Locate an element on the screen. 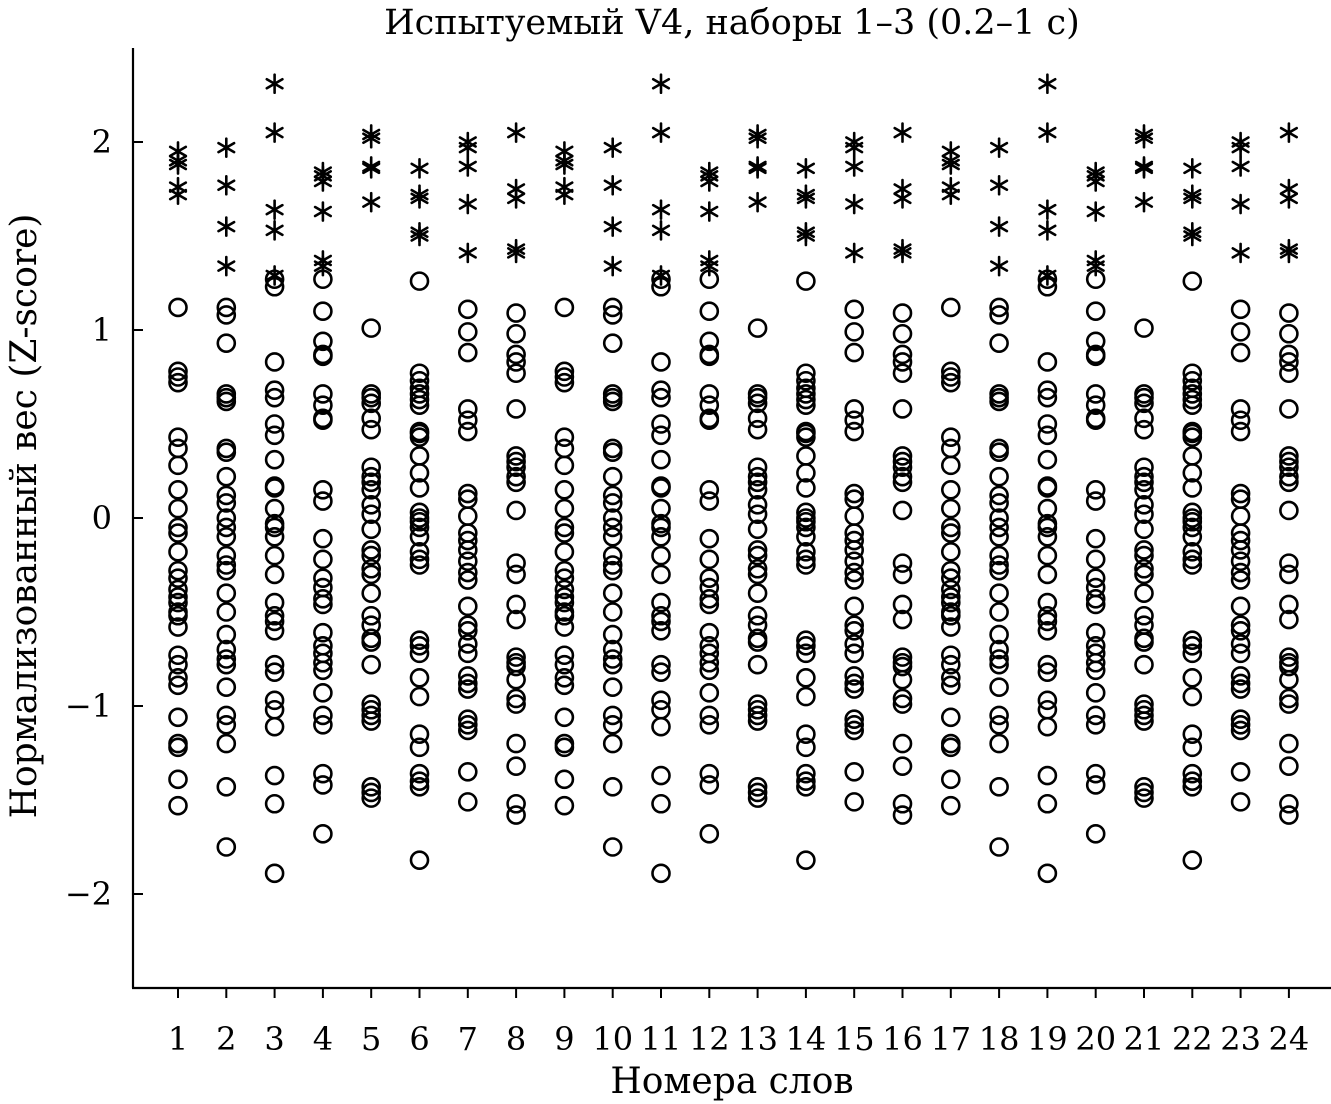  x-tick-label: 23 is located at coordinates (1240, 1039).